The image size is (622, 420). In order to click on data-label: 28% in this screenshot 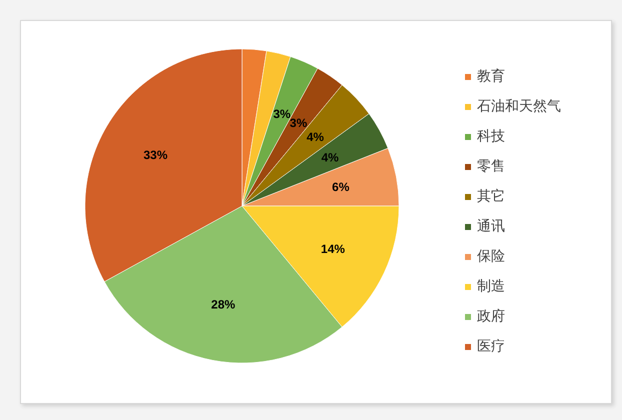, I will do `click(223, 305)`.